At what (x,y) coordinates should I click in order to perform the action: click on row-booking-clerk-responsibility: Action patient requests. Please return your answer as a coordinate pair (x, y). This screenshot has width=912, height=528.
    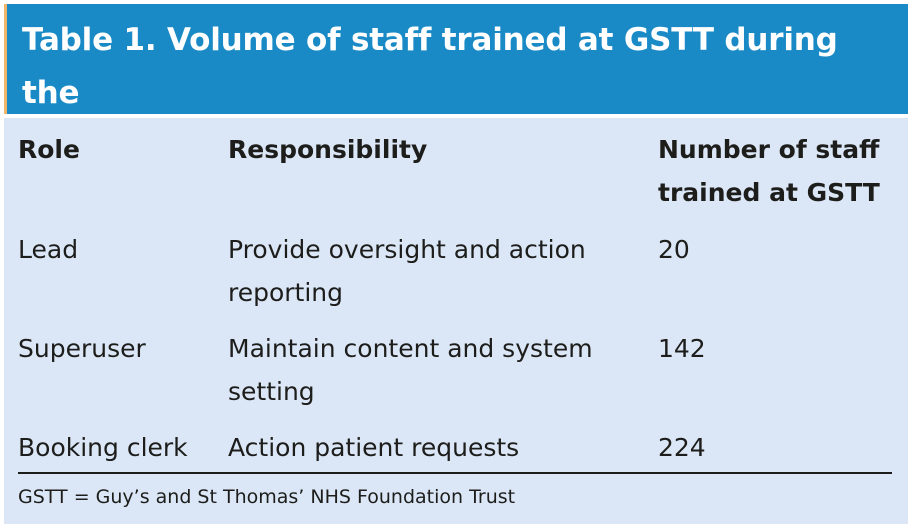
    Looking at the image, I should click on (374, 447).